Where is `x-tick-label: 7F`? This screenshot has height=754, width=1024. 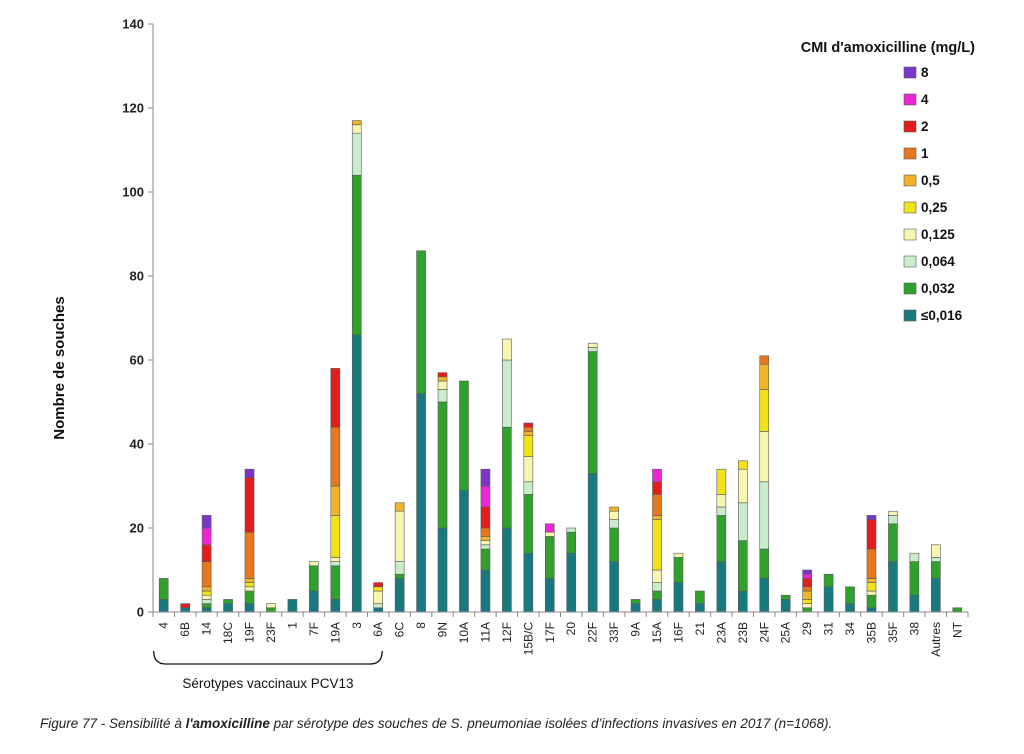
x-tick-label: 7F is located at coordinates (314, 629).